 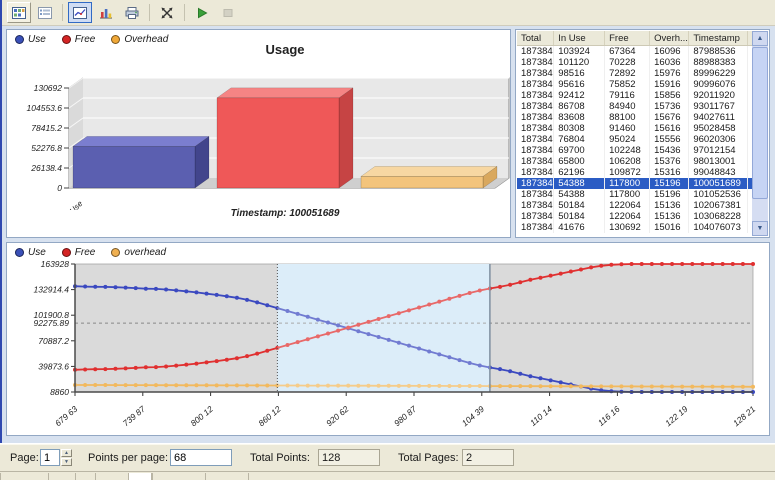 I want to click on bar-chart-button, so click(x=106, y=12).